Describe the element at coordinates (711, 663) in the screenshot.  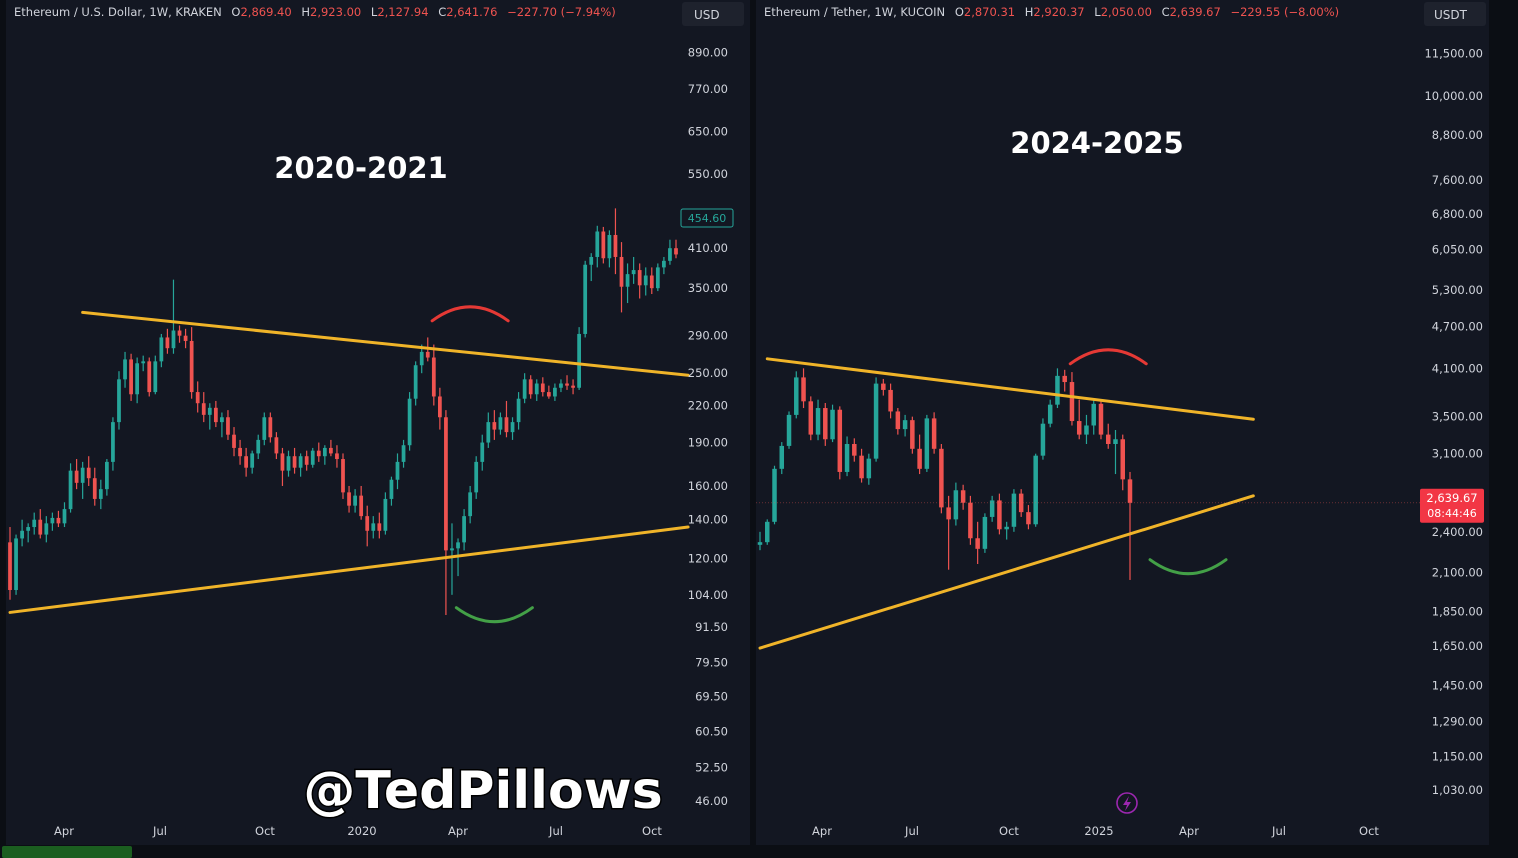
I see `y-tick-label: 79.50` at that location.